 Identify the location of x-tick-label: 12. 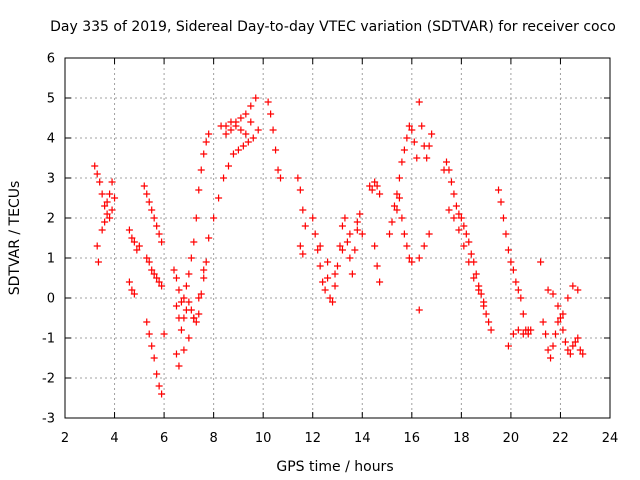
(312, 438).